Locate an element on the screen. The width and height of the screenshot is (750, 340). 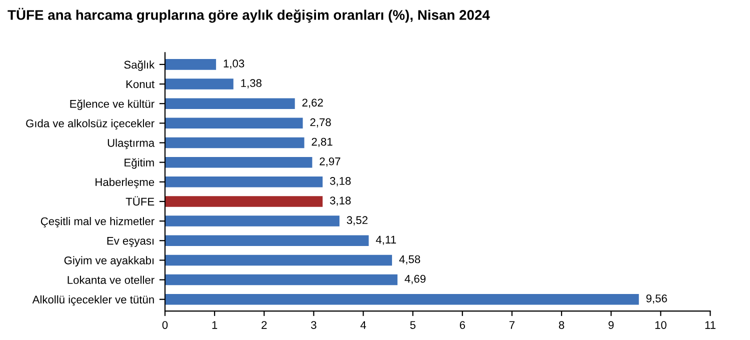
data-label: 2,78 is located at coordinates (320, 123).